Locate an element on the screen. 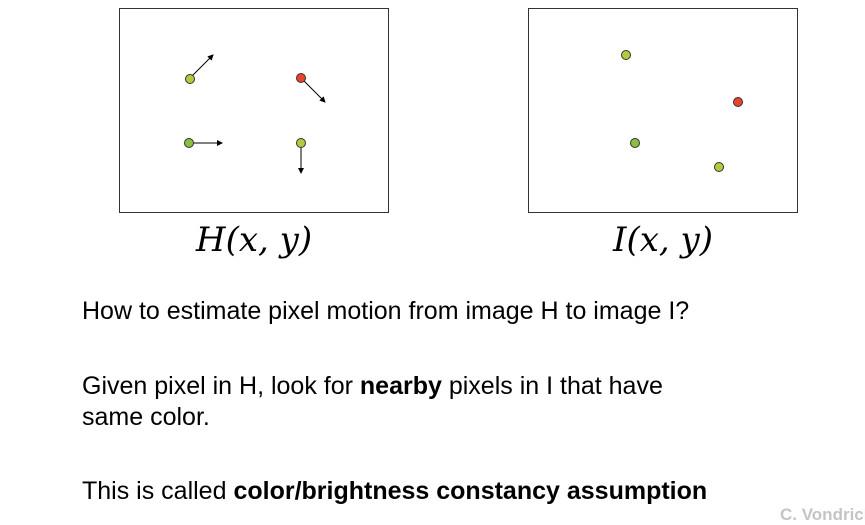 This screenshot has width=865, height=525. image-h-panel is located at coordinates (254, 110).